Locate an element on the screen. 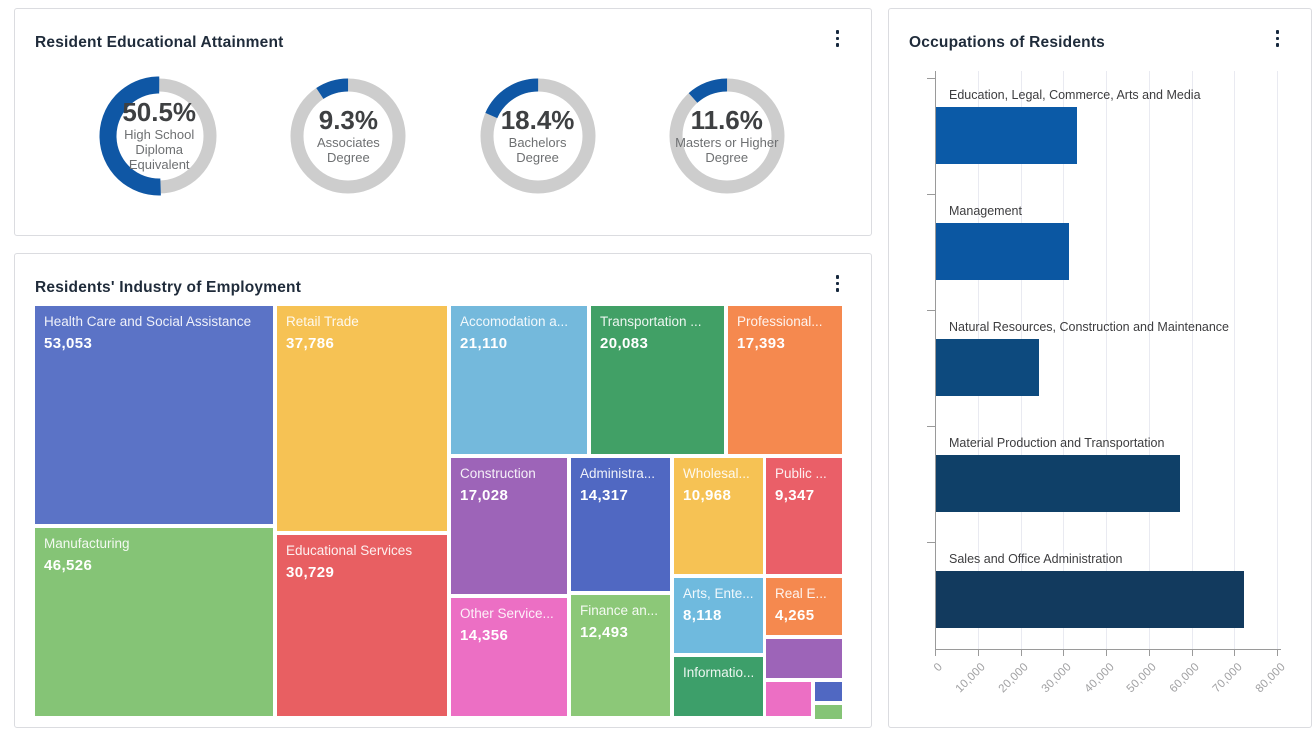 The height and width of the screenshot is (732, 1316). treemap-tile: Arts, Ente... 8,118 is located at coordinates (718, 615).